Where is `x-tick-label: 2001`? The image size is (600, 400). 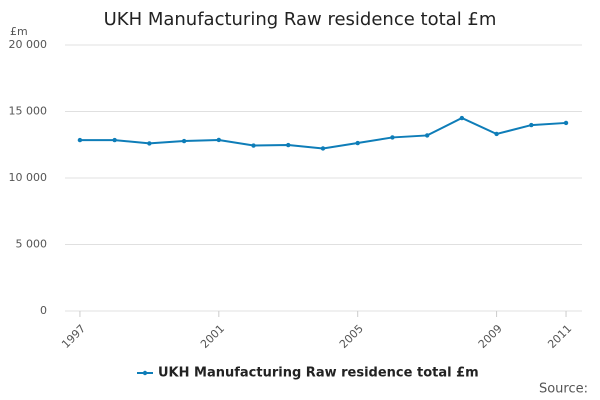 x-tick-label: 2001 is located at coordinates (212, 336).